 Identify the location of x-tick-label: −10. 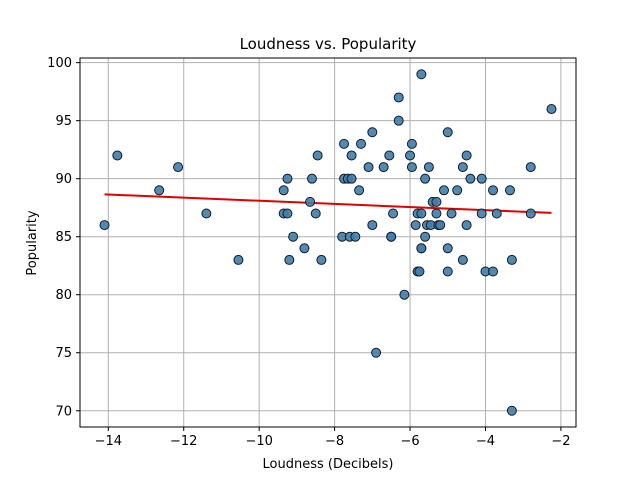
(258, 441).